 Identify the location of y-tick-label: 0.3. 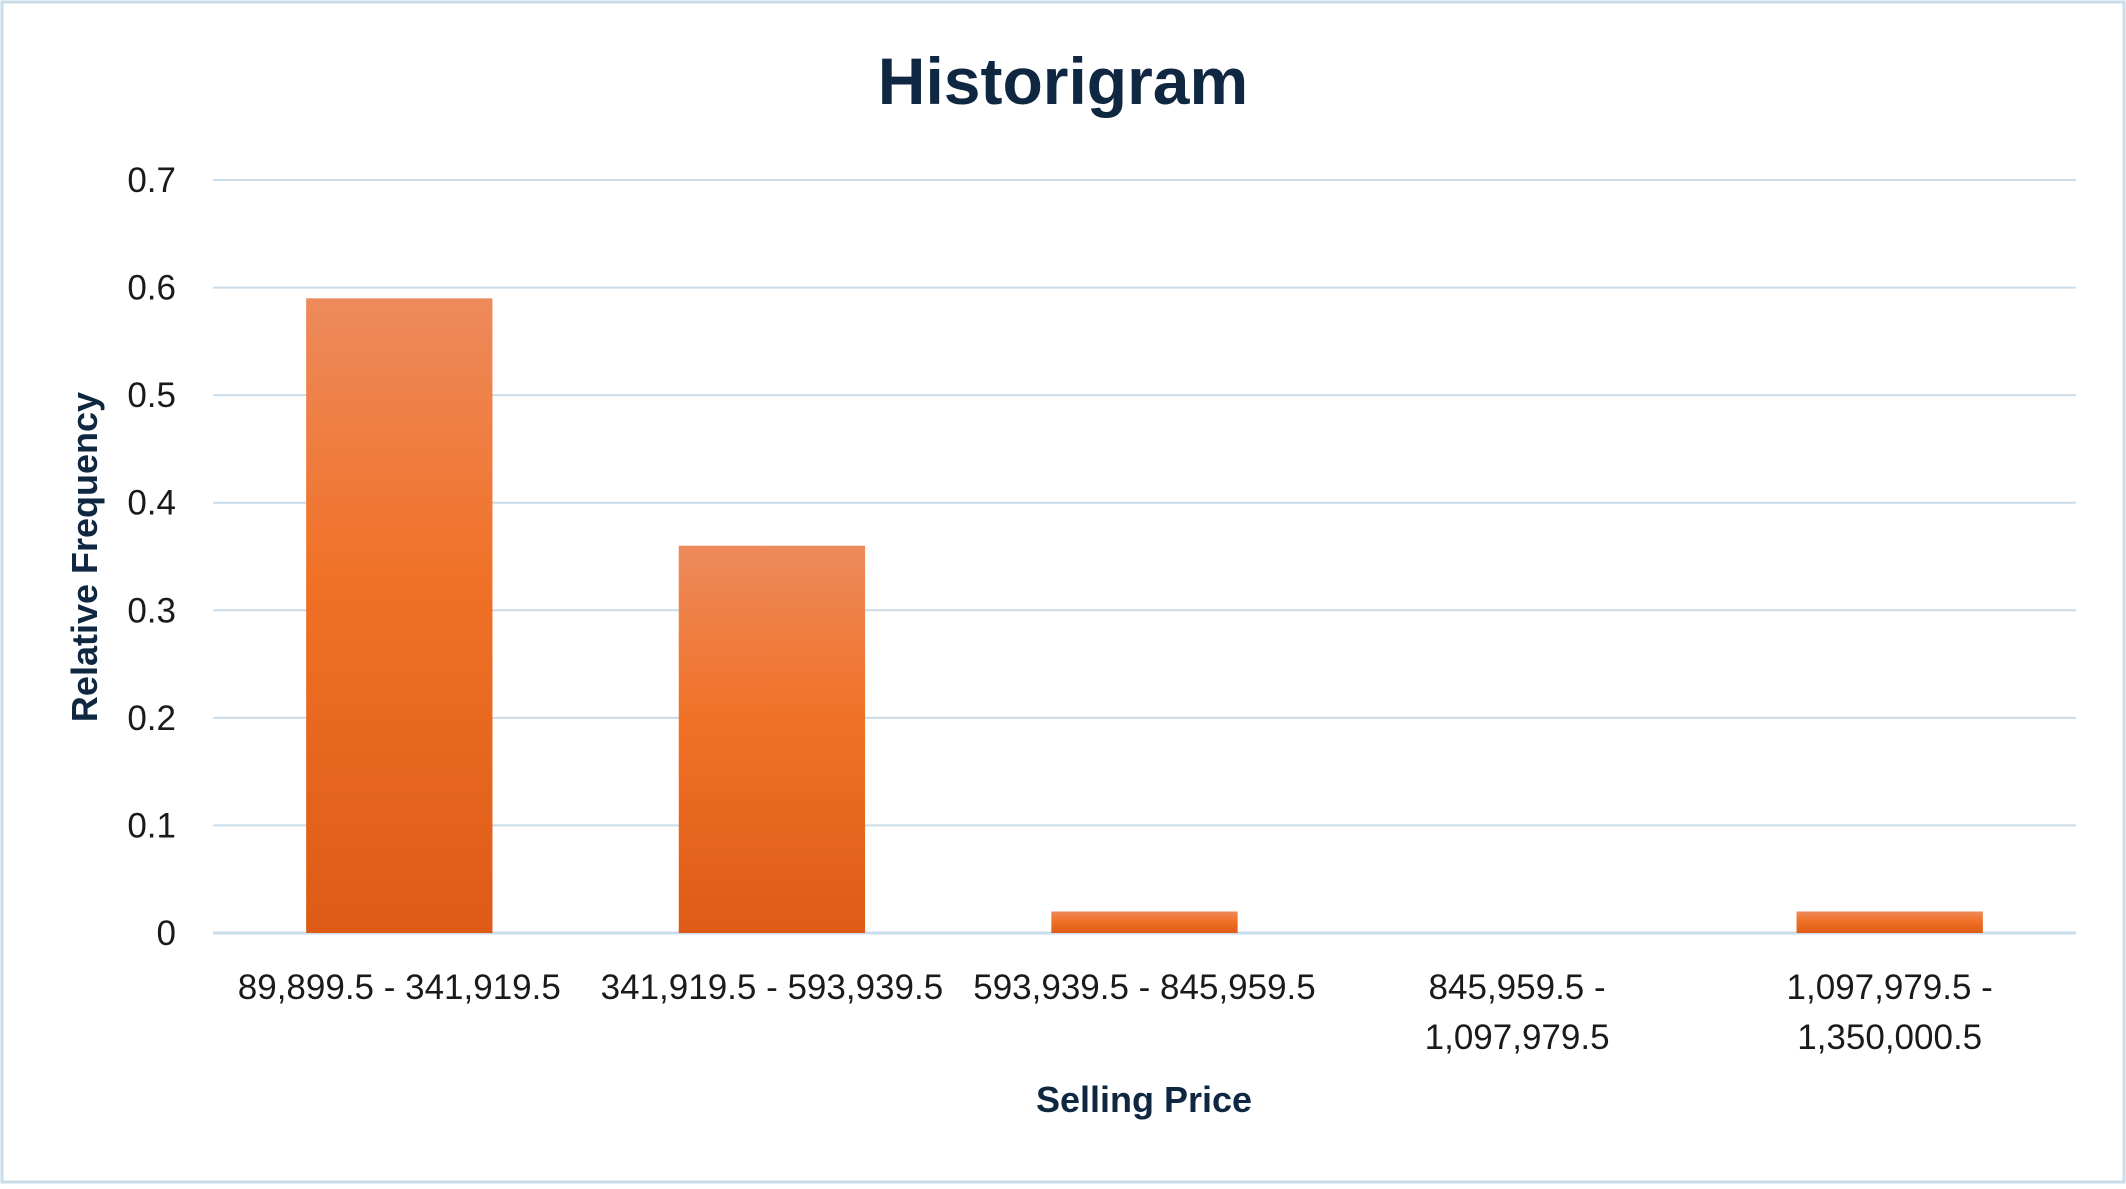
(151, 610).